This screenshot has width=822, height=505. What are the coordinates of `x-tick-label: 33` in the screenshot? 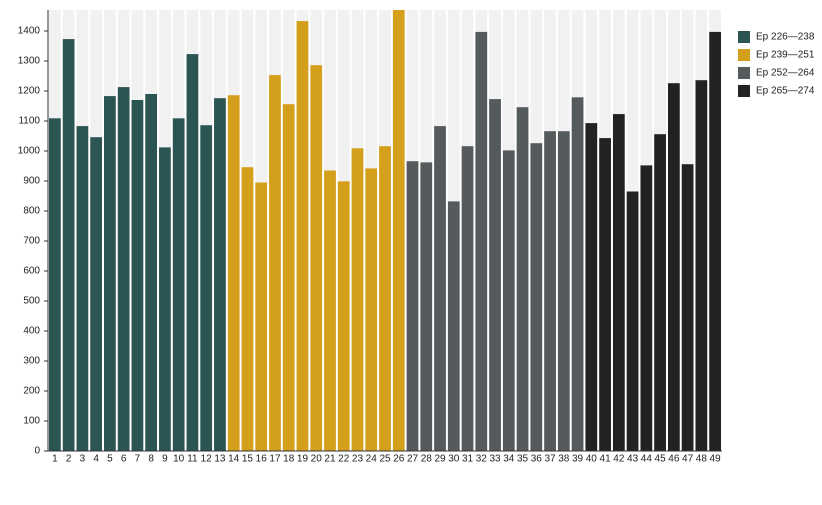 It's located at (495, 459).